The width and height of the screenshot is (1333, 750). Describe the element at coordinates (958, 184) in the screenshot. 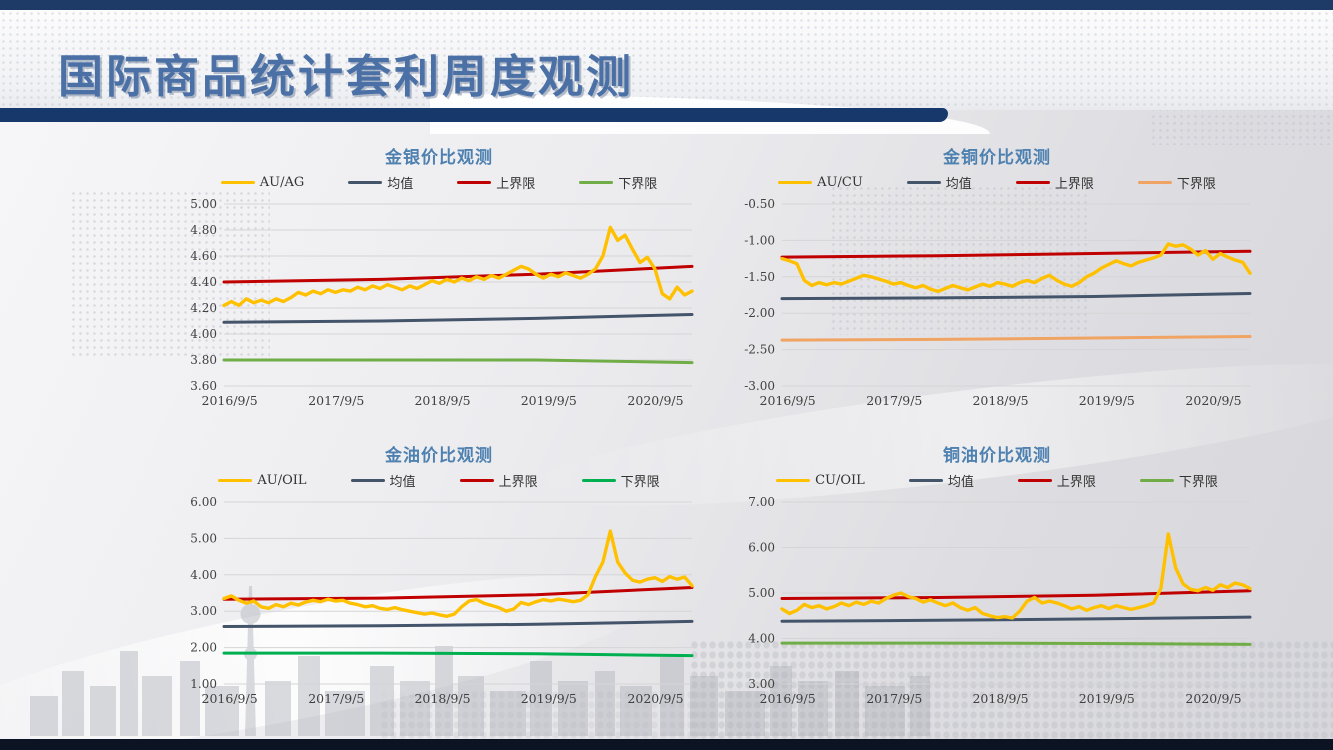

I see `legend-label: 均值` at that location.